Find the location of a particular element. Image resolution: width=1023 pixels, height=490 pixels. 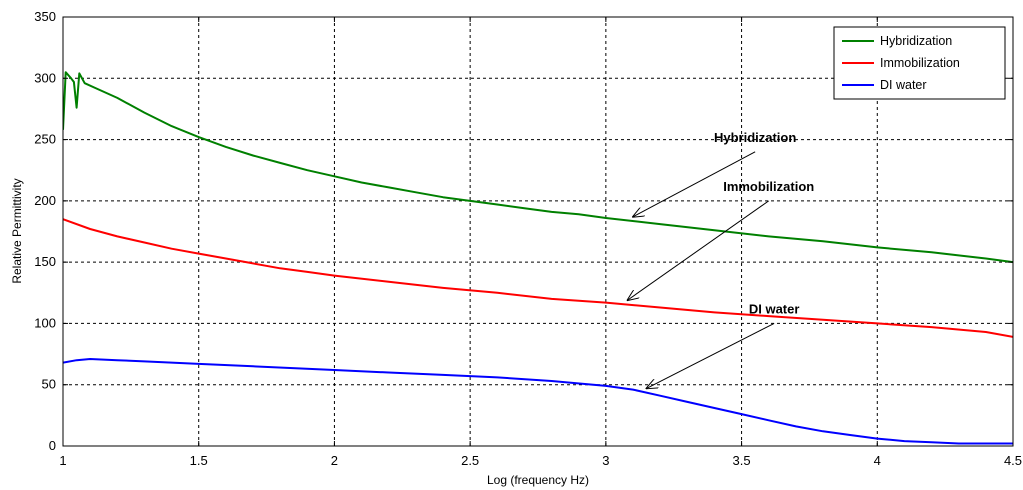

legend-label: Immobilization is located at coordinates (920, 63).